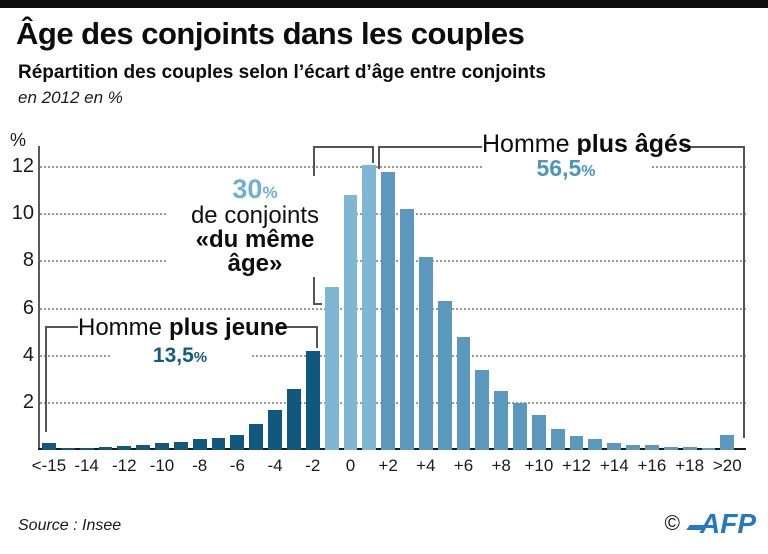 The width and height of the screenshot is (768, 554). I want to click on y-tick-label-4: 4, so click(28, 354).